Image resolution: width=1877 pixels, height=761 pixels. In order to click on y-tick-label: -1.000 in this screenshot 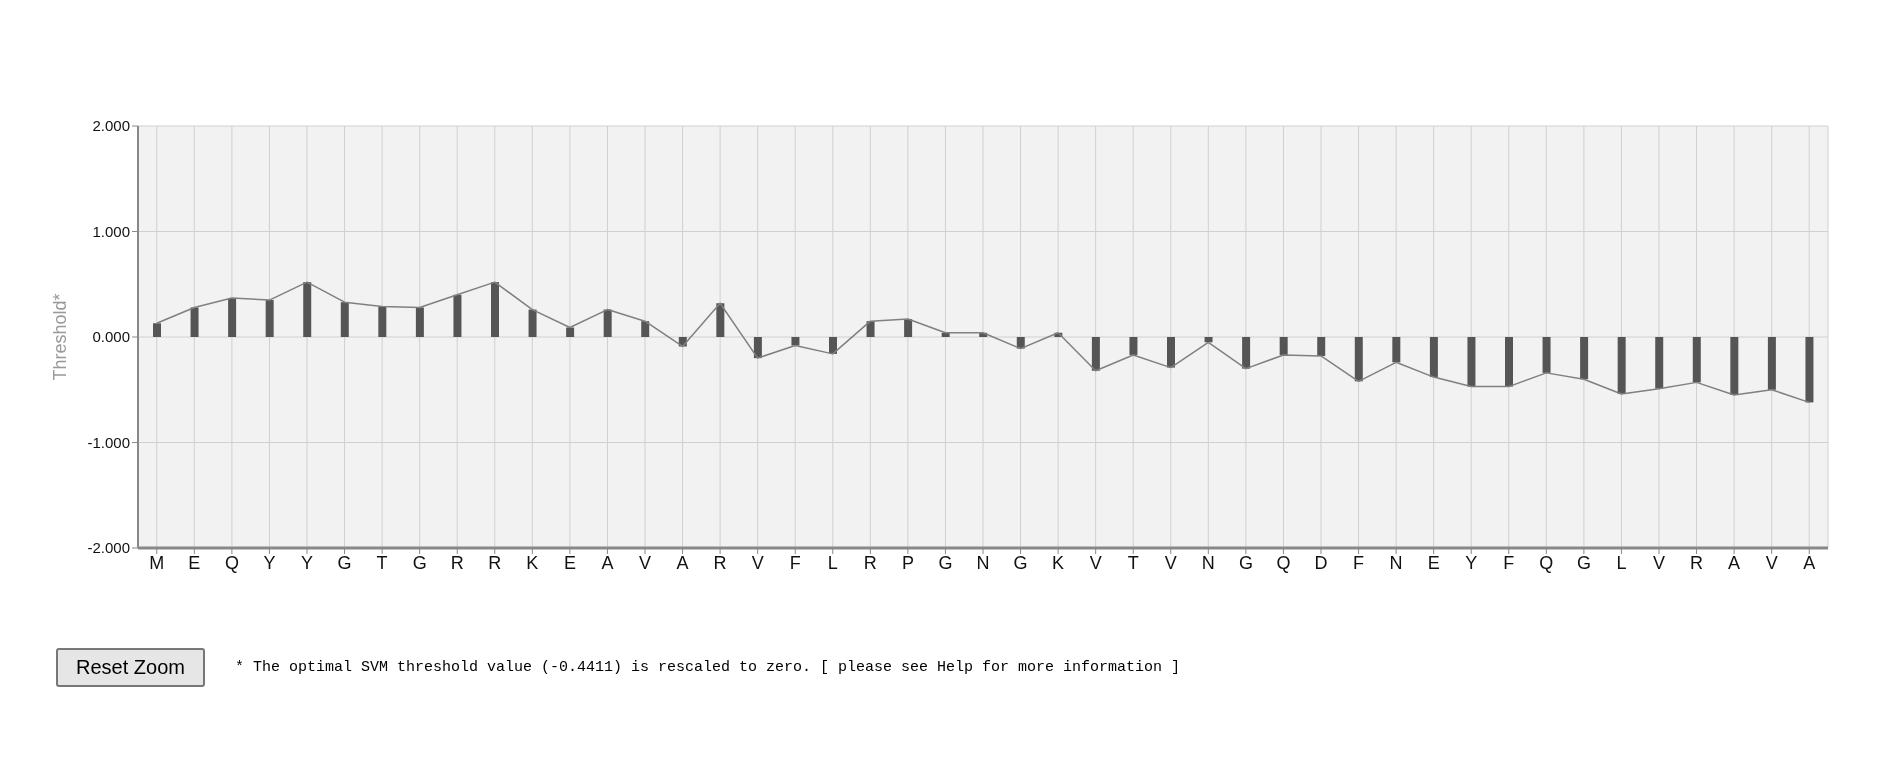, I will do `click(108, 442)`.